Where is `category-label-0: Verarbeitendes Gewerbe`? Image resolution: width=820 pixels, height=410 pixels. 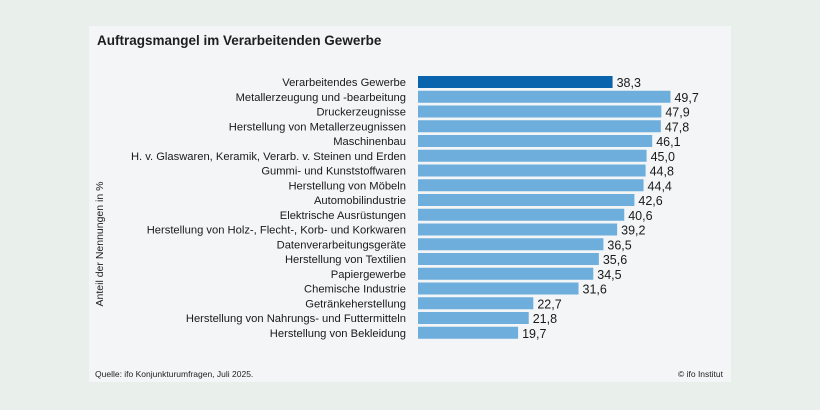 category-label-0: Verarbeitendes Gewerbe is located at coordinates (344, 83).